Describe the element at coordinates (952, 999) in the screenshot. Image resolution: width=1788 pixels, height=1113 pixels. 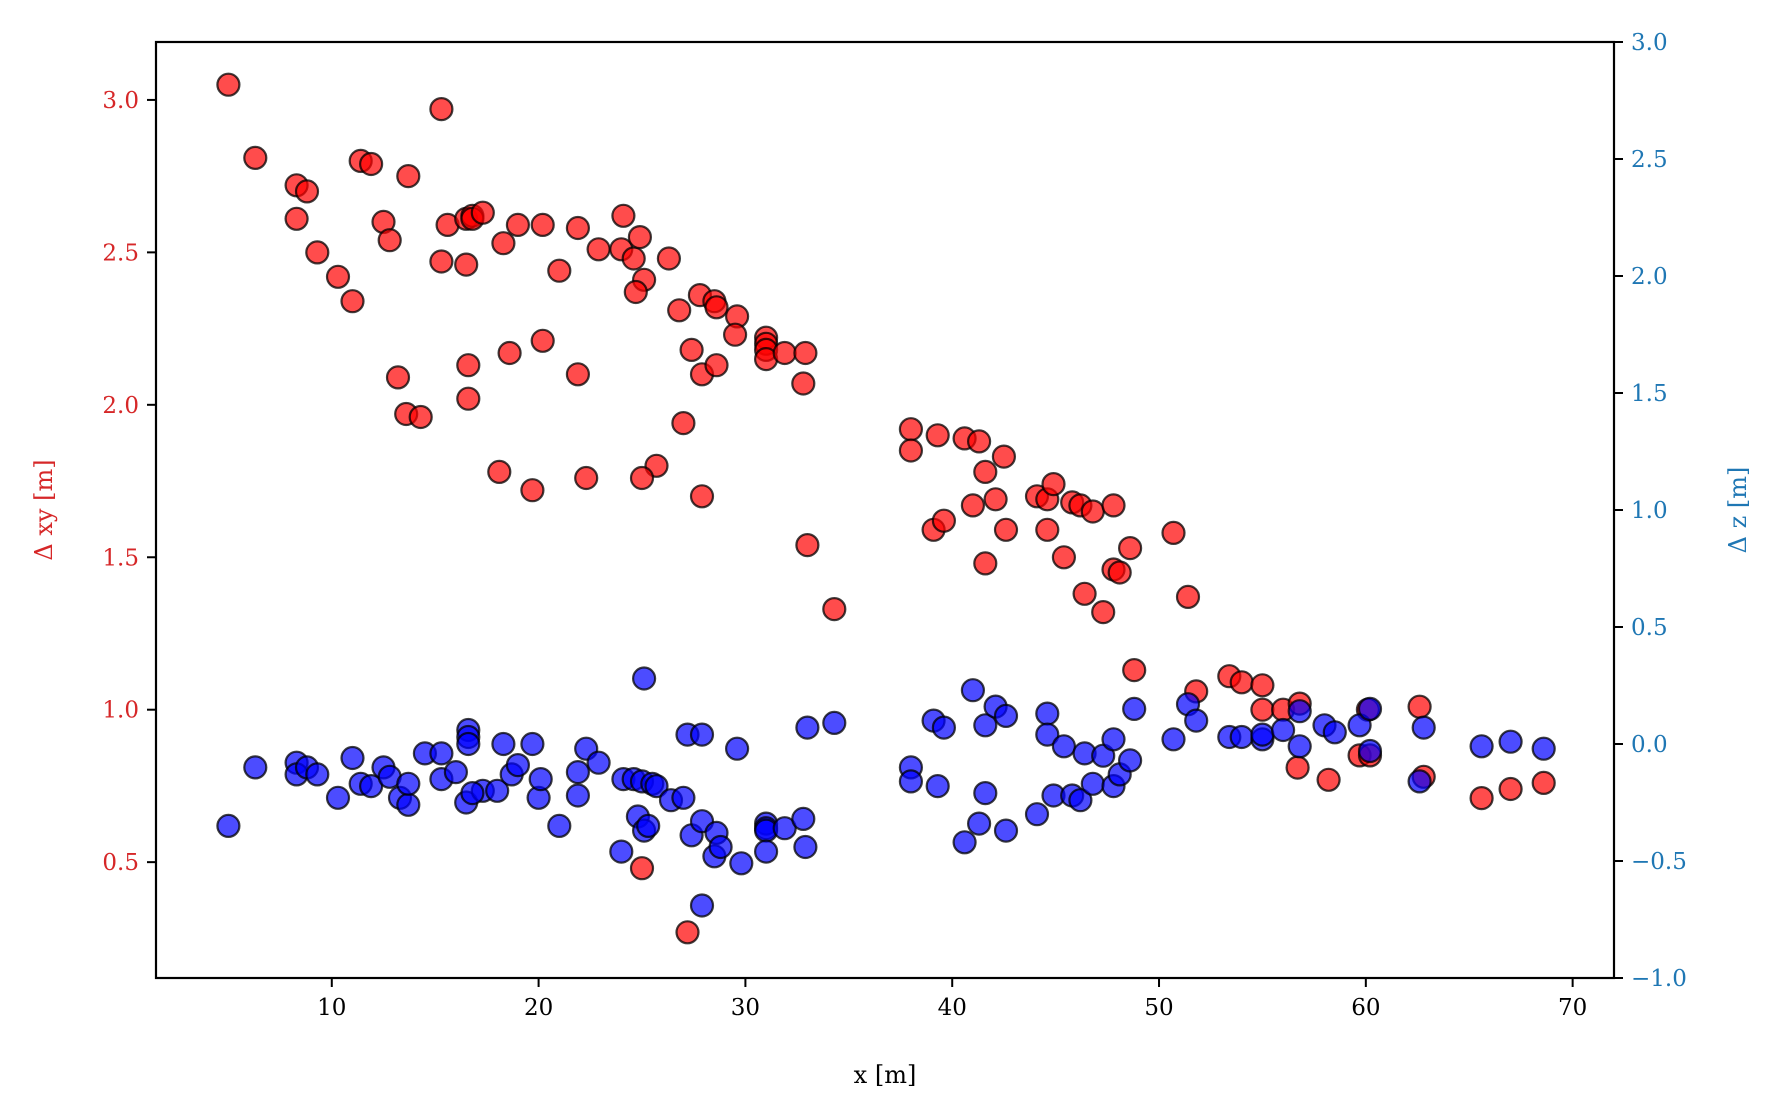
I see `x-axis: 10 20 30 40 50 60 70` at that location.